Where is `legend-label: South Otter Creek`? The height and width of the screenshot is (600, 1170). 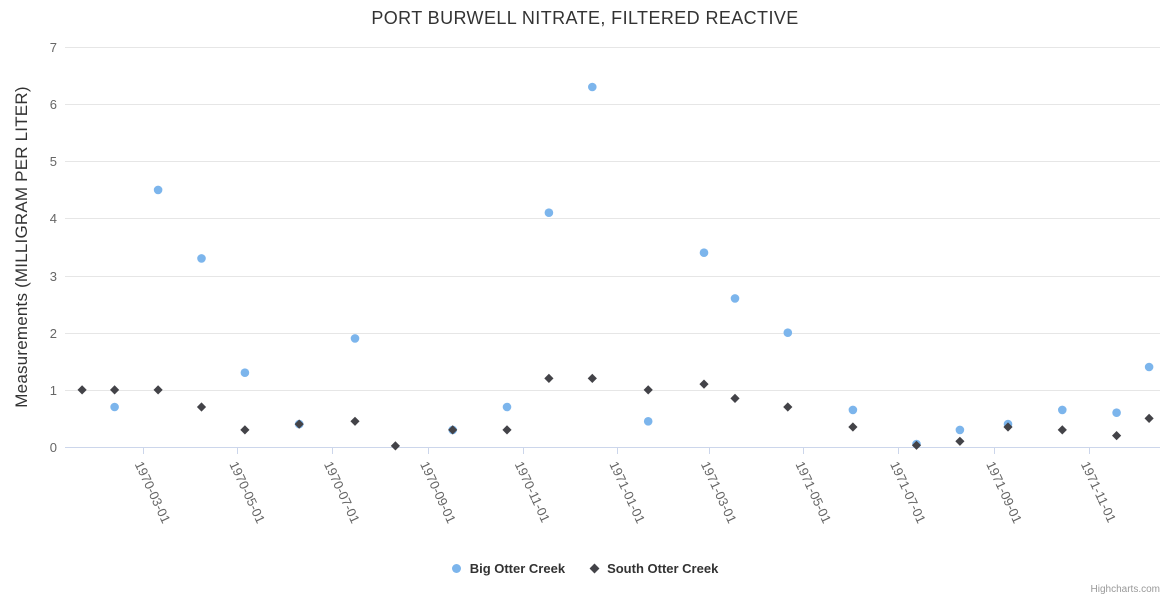
legend-label: South Otter Creek is located at coordinates (663, 568).